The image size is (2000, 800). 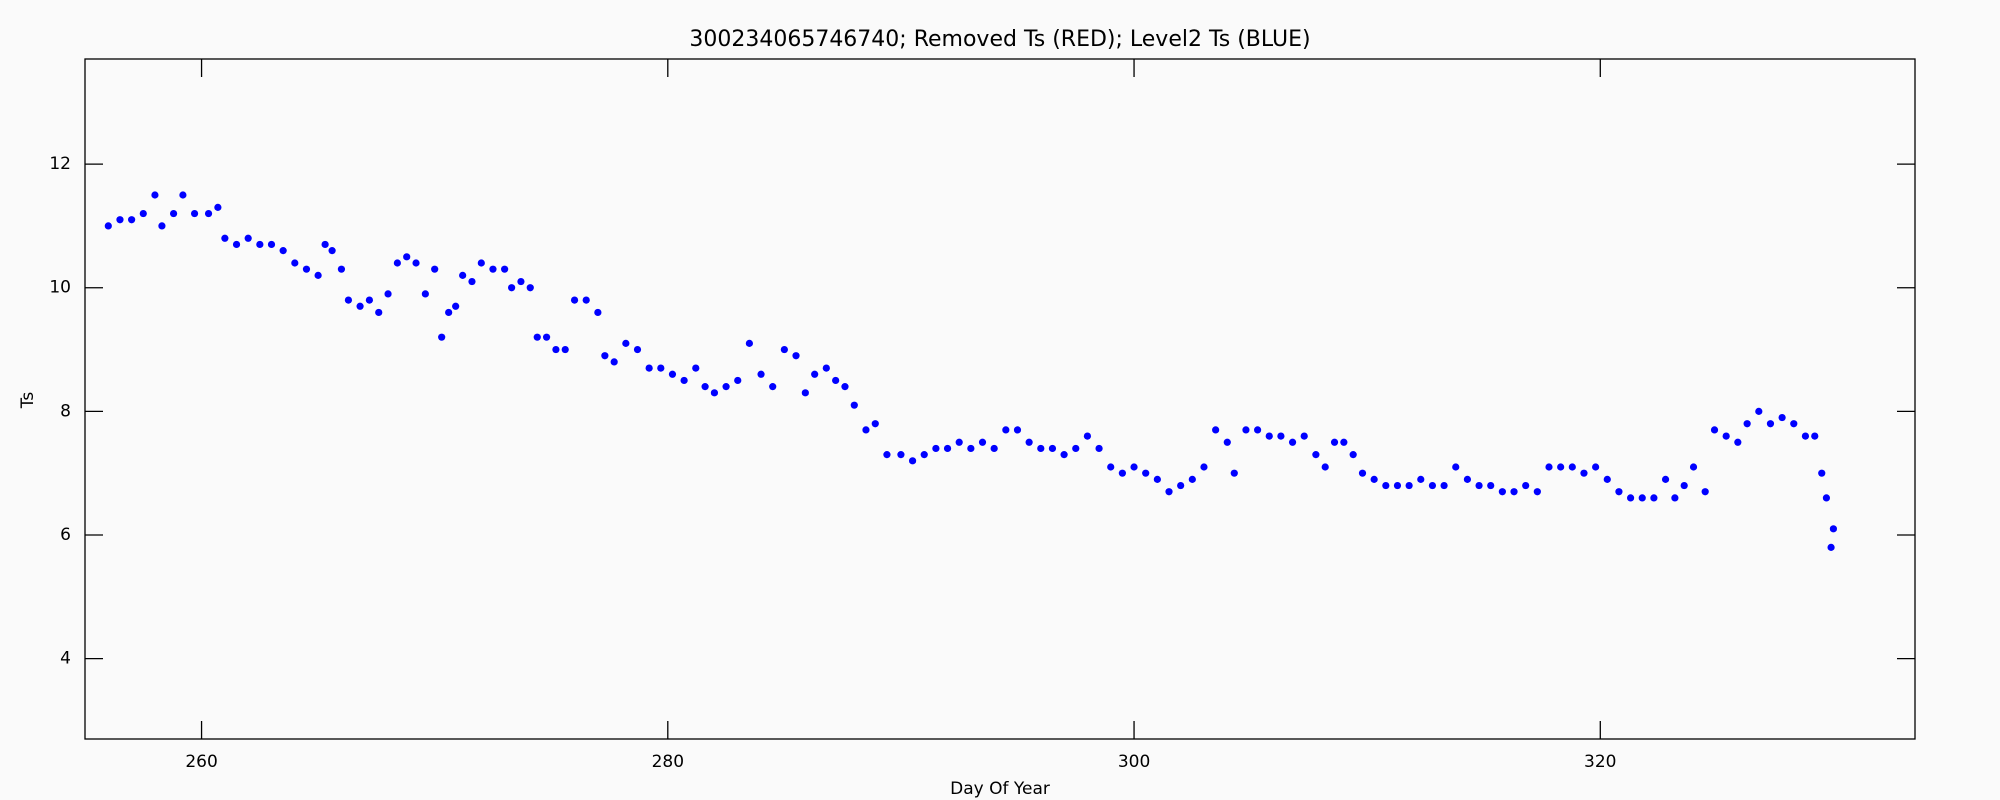 What do you see at coordinates (201, 762) in the screenshot?
I see `x-tick-label: 260` at bounding box center [201, 762].